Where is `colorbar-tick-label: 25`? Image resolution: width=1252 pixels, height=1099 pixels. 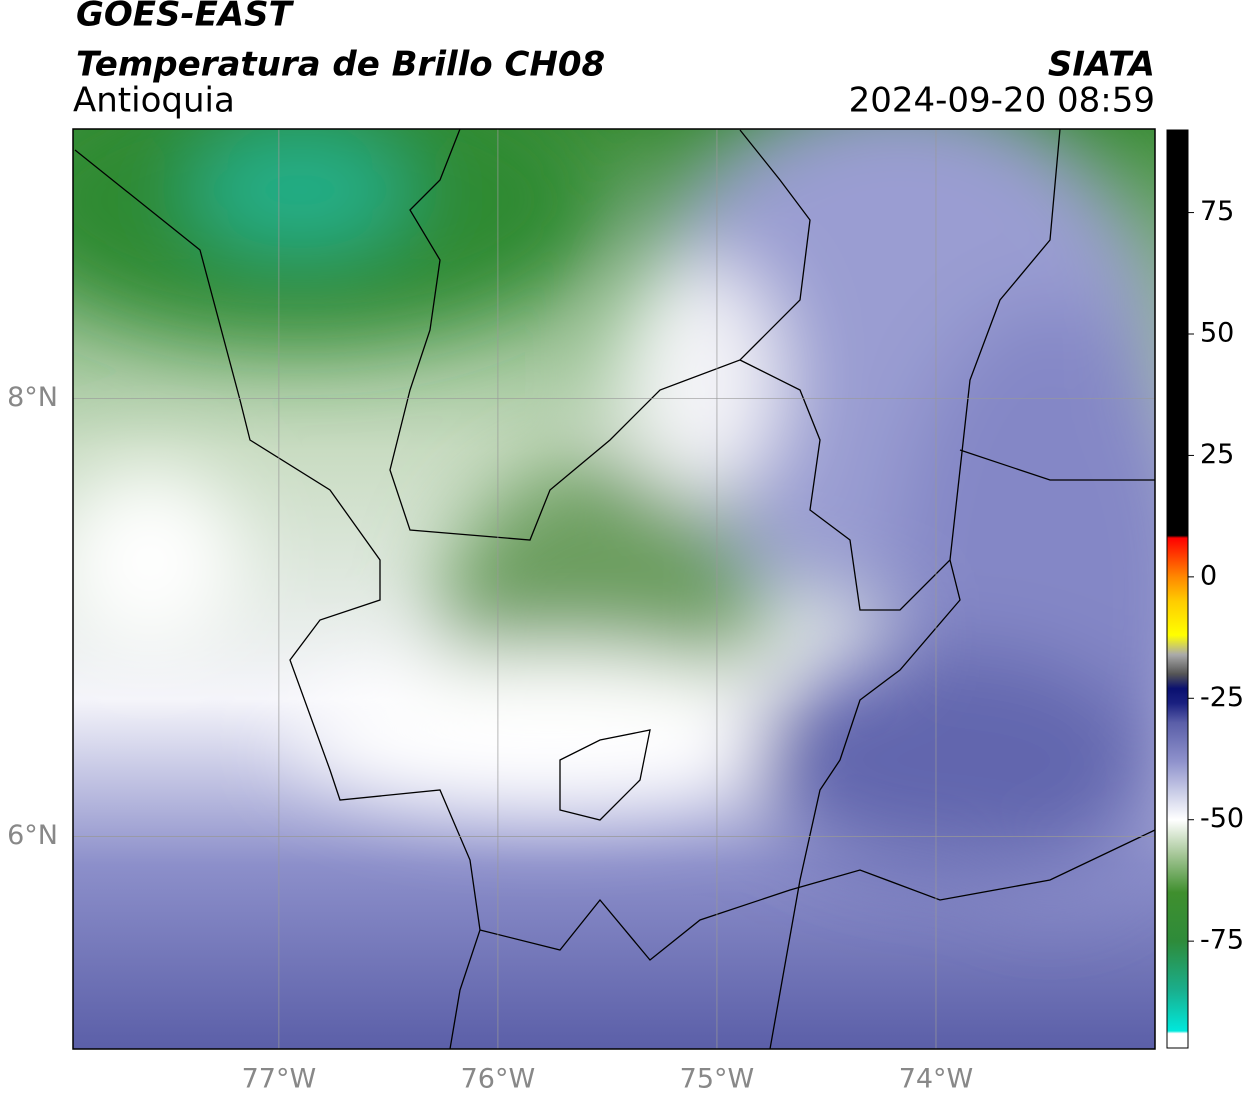 colorbar-tick-label: 25 is located at coordinates (1217, 454).